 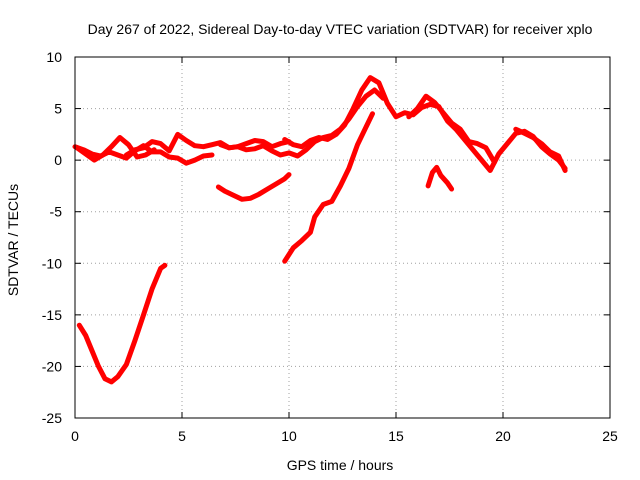 I want to click on x-tick-label: 5, so click(x=182, y=436).